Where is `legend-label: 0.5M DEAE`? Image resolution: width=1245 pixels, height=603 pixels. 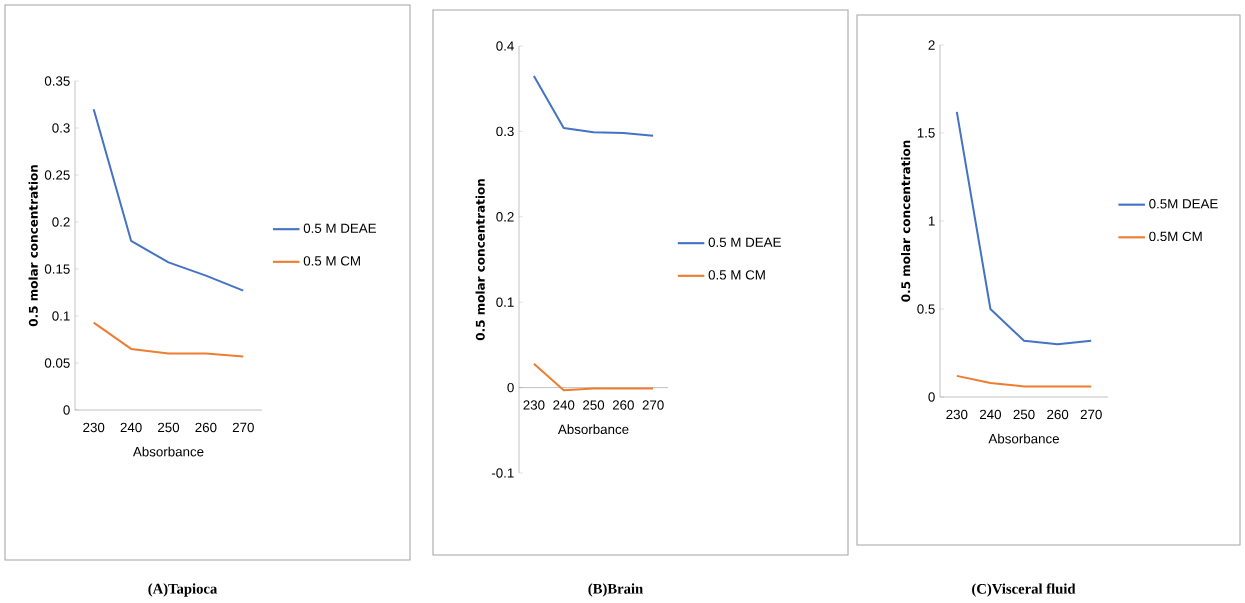
legend-label: 0.5M DEAE is located at coordinates (1183, 204).